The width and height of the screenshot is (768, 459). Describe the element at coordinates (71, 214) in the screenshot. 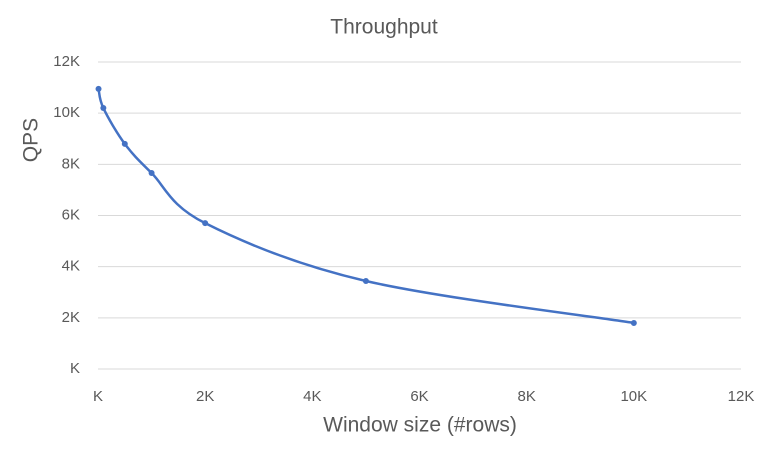

I see `y-tick-label: 6K` at that location.